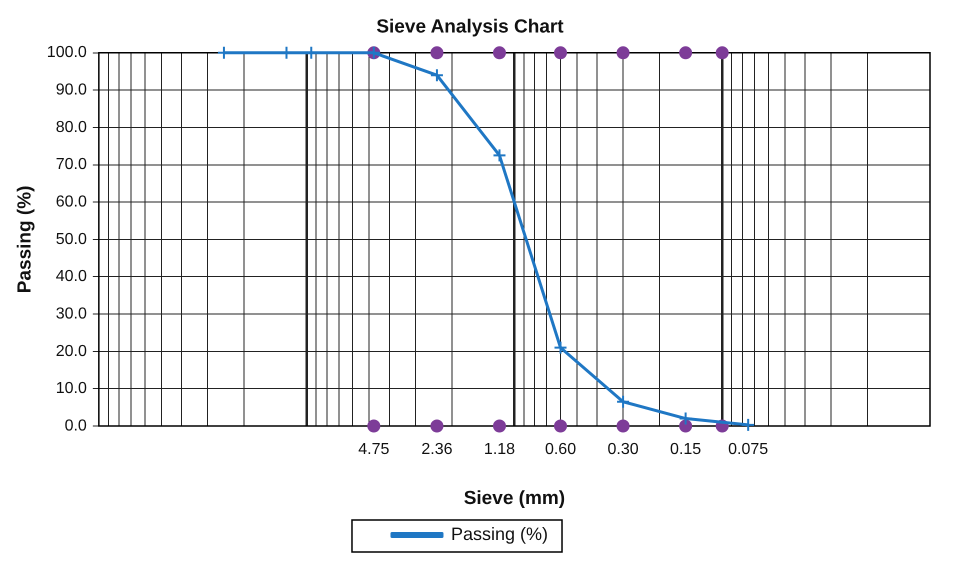 Image resolution: width=958 pixels, height=562 pixels. What do you see at coordinates (515, 498) in the screenshot?
I see `x-axis-title: Sieve (mm)` at bounding box center [515, 498].